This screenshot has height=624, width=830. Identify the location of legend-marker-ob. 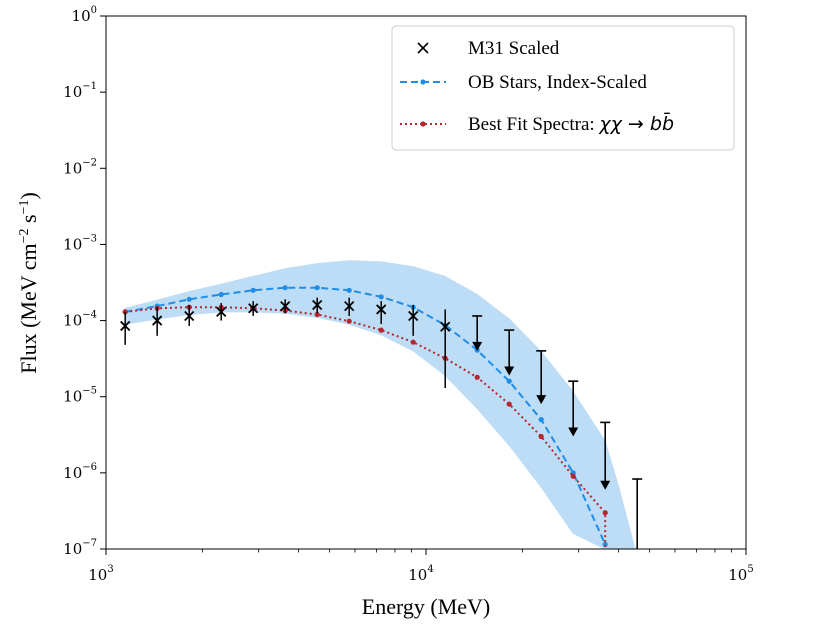
(423, 82).